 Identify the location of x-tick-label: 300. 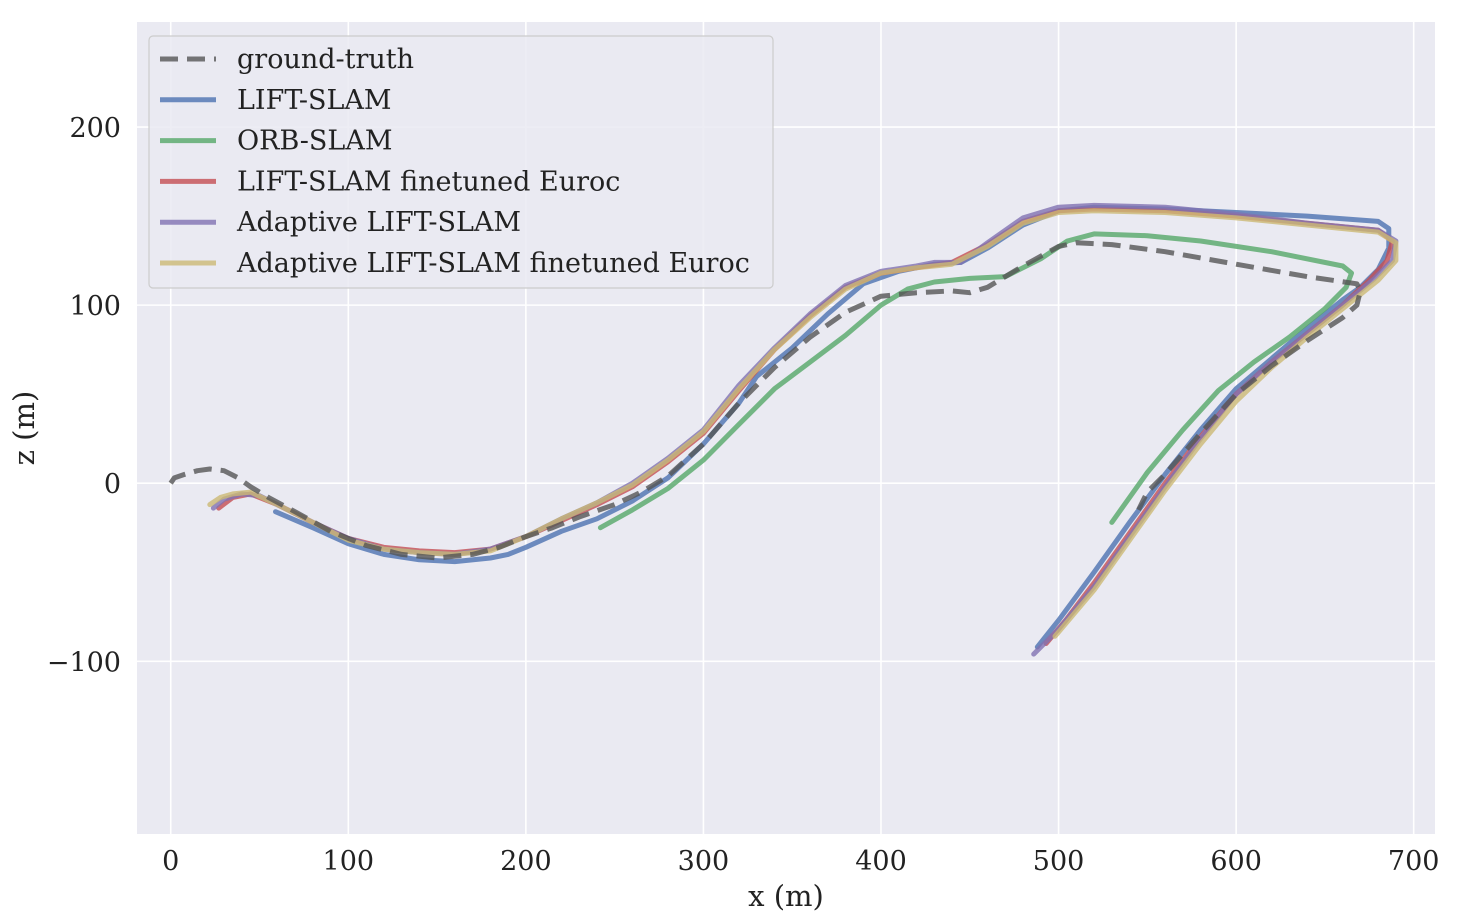
(704, 861).